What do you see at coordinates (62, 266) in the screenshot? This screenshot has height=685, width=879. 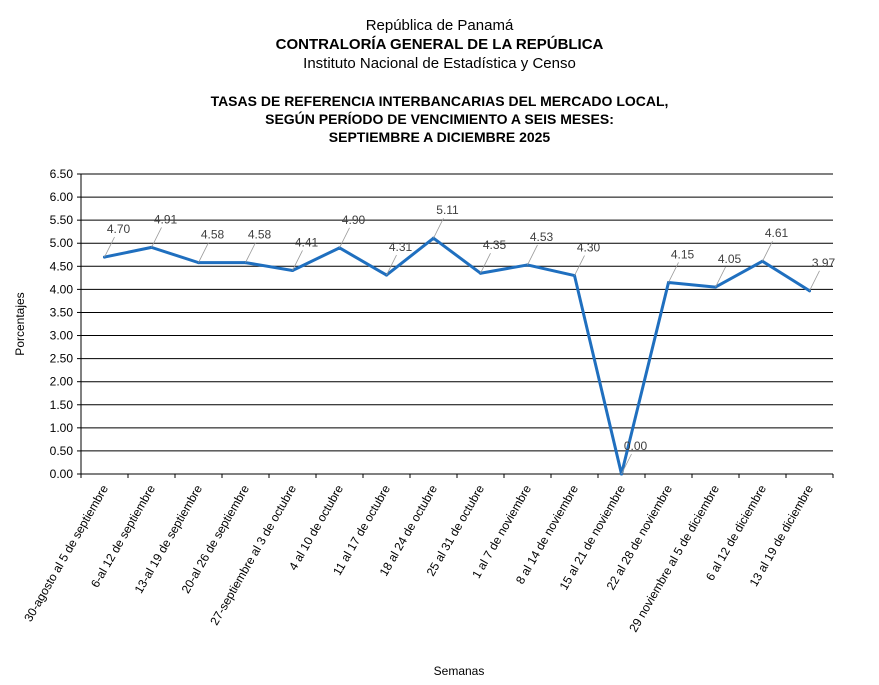 I see `y-tick-label: 4.50` at bounding box center [62, 266].